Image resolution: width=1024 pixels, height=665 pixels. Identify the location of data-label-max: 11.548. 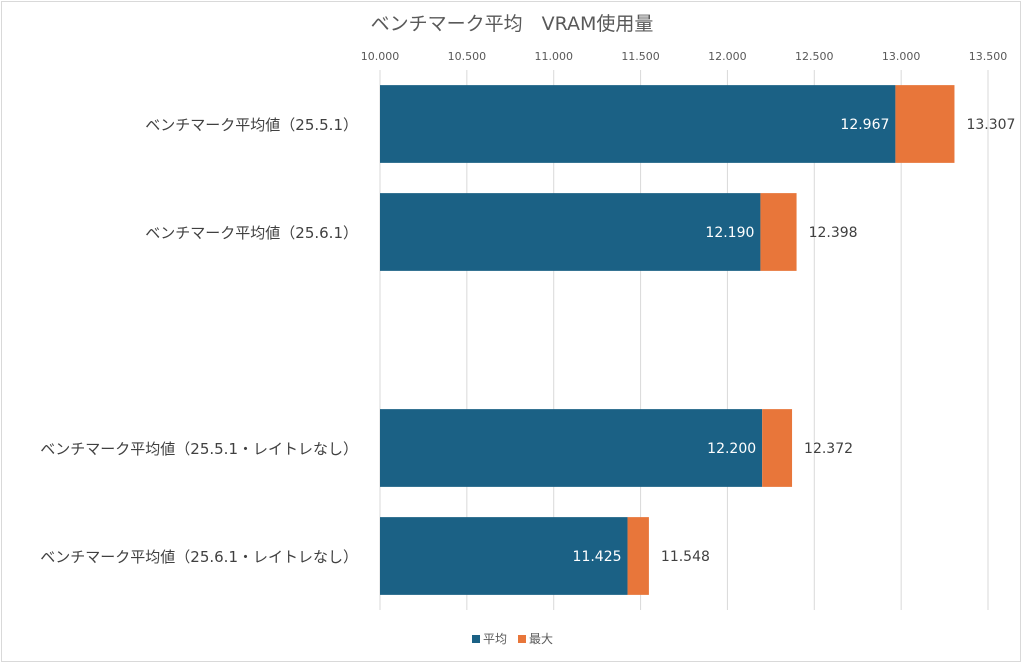
(685, 557).